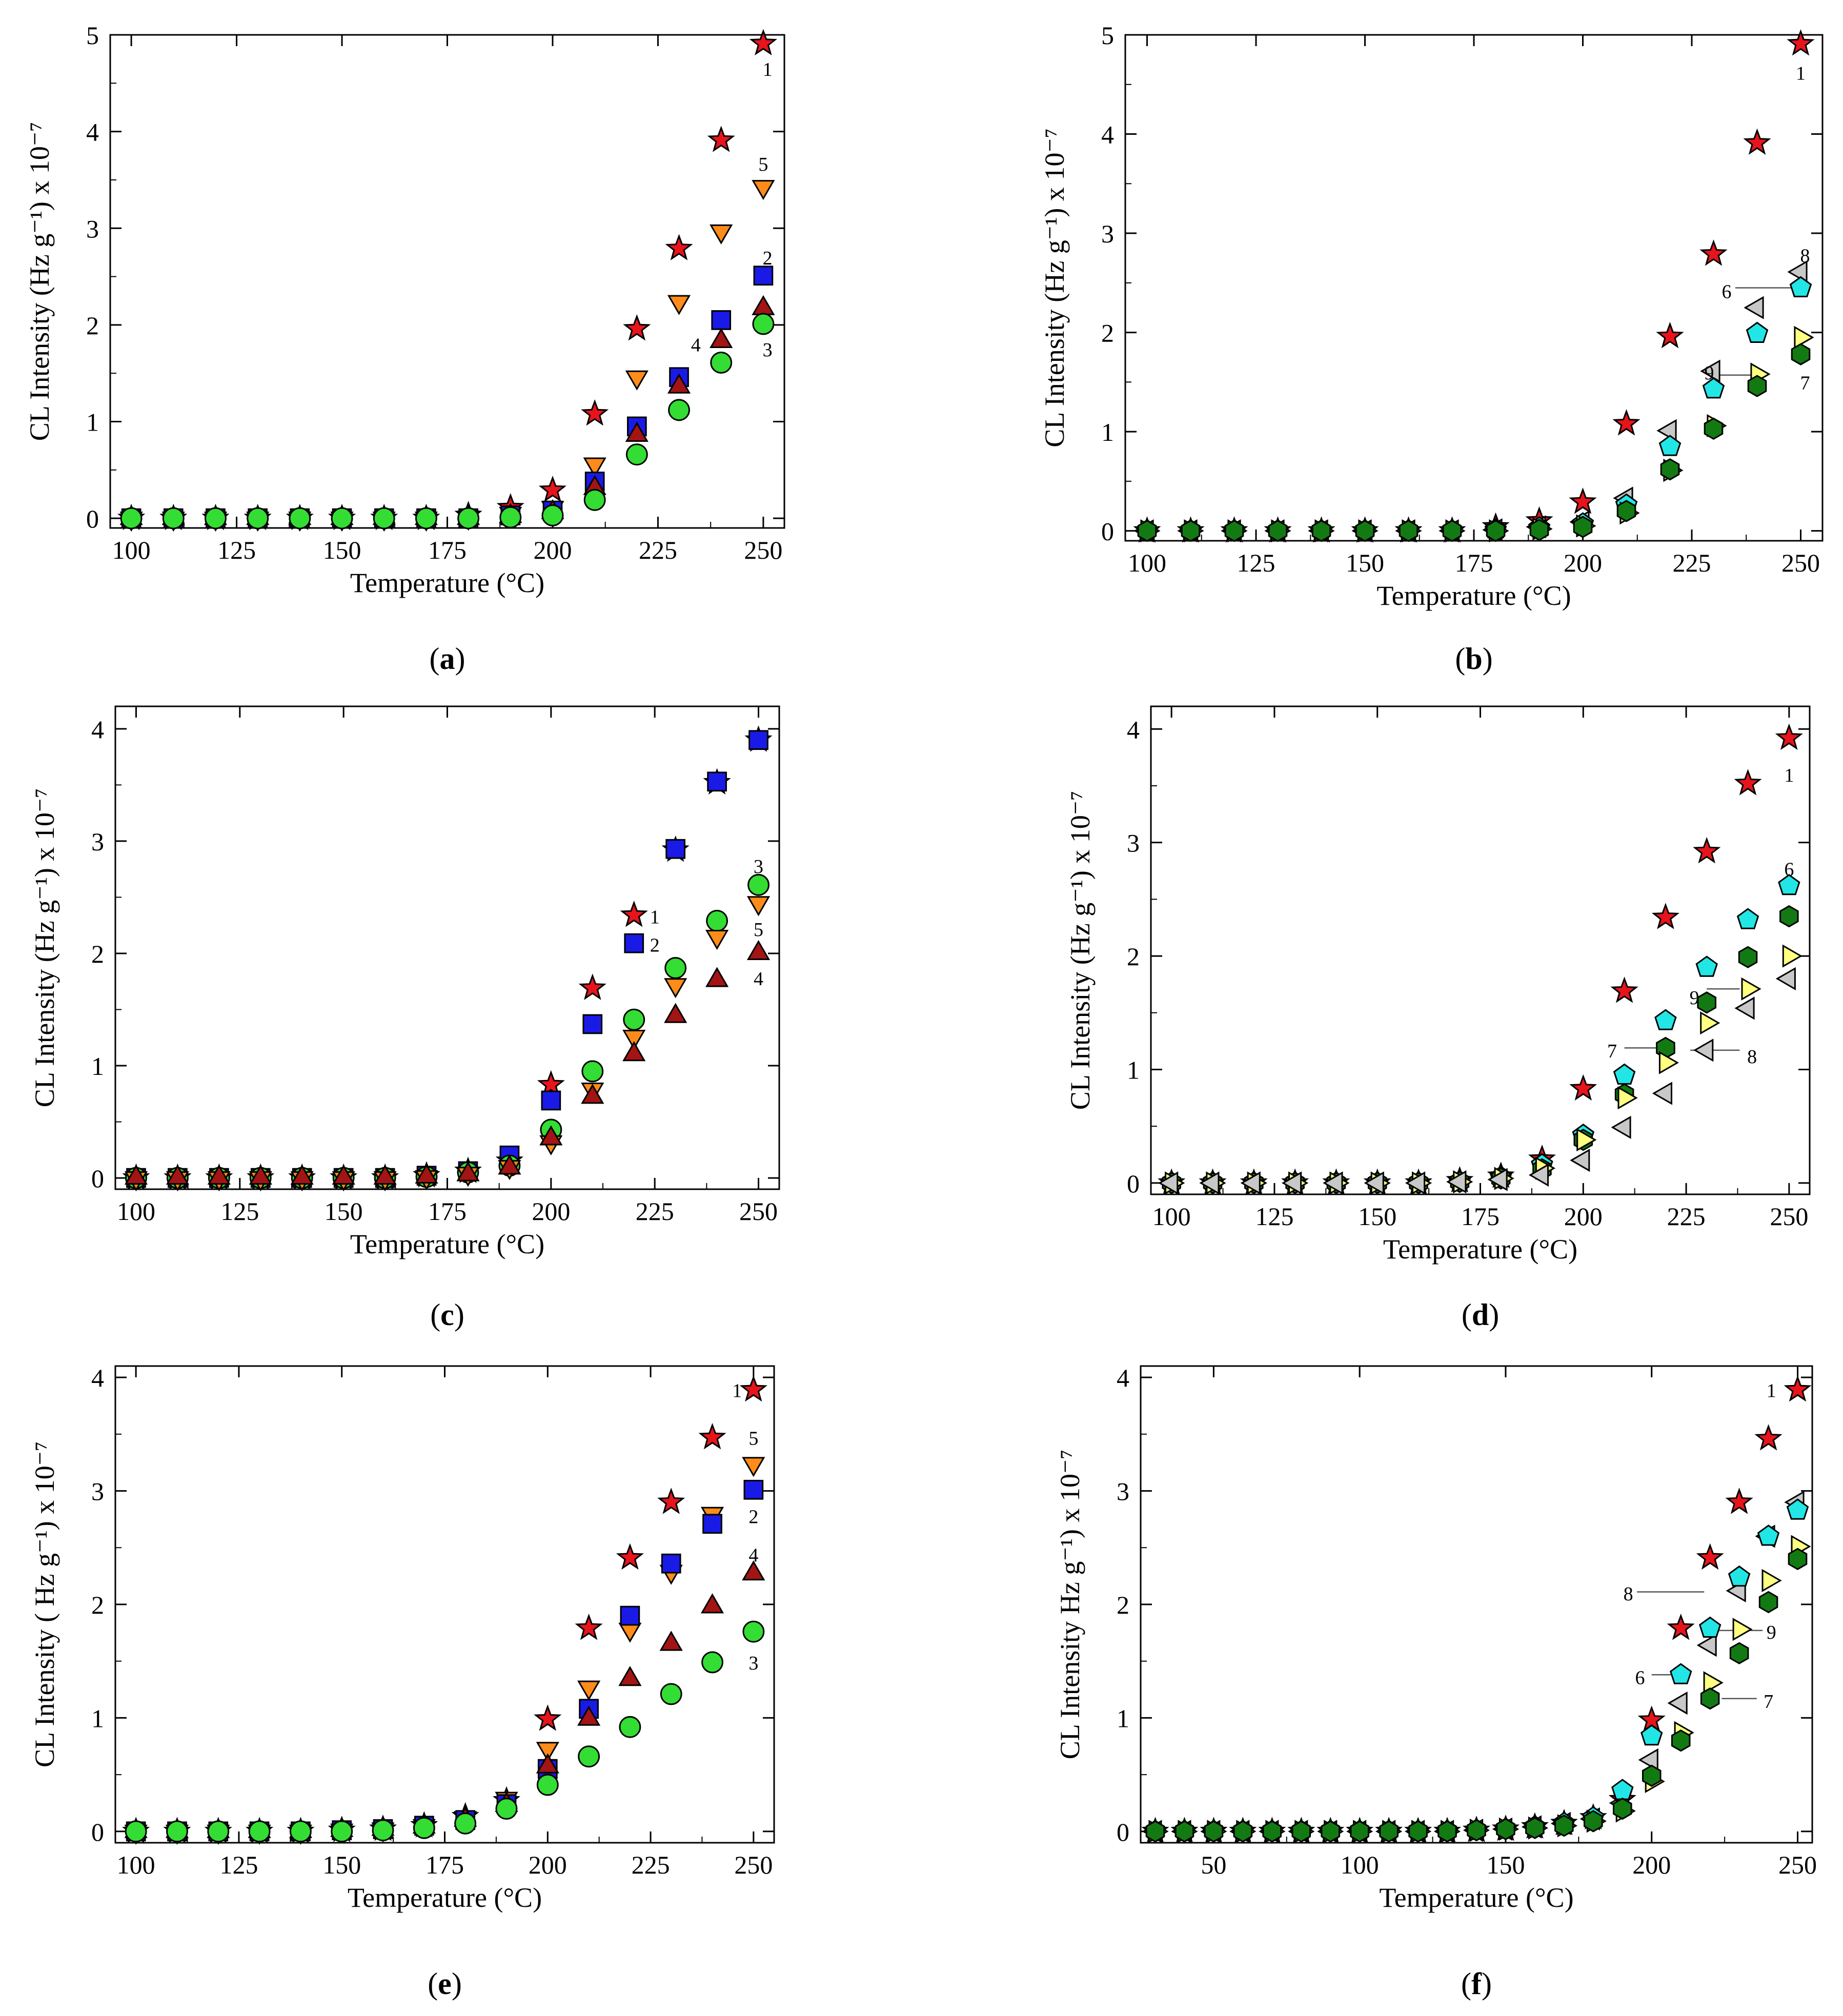 Image resolution: width=1843 pixels, height=2016 pixels. What do you see at coordinates (1480, 1315) in the screenshot?
I see `panel-label-letter: d` at bounding box center [1480, 1315].